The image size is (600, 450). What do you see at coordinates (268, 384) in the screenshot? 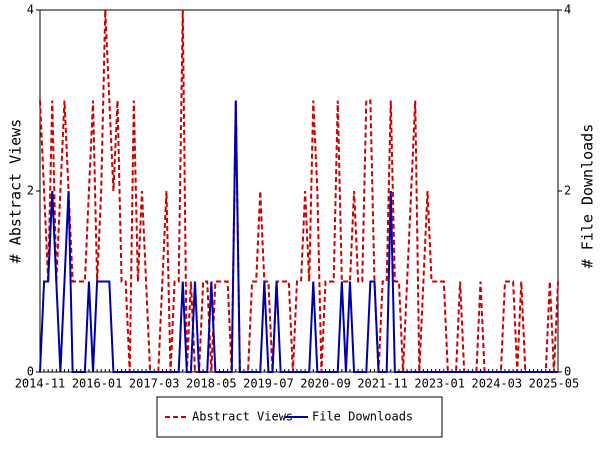
I see `x-tick-label: 2019-07` at bounding box center [268, 384].